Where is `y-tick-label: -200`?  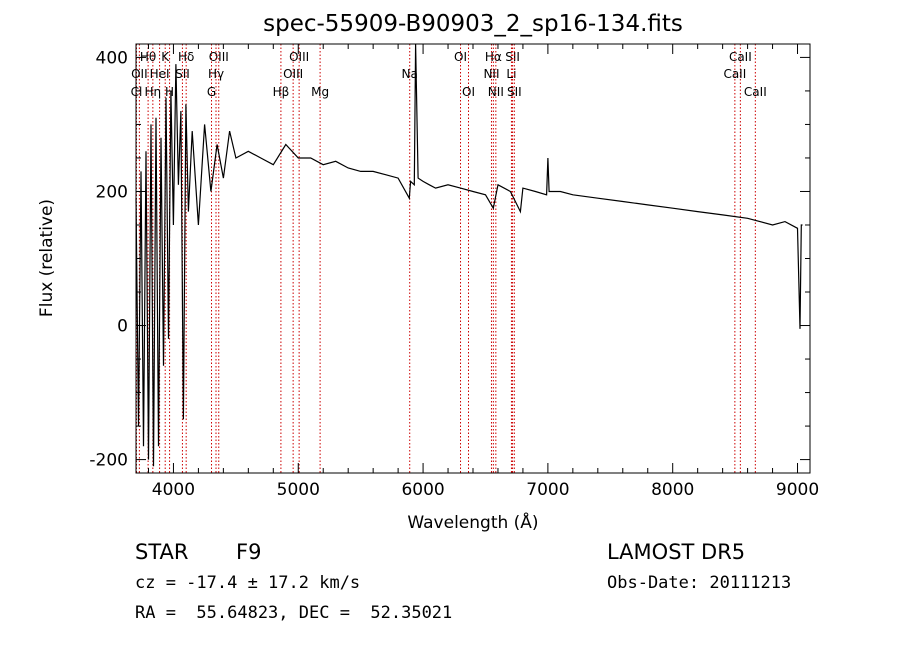
y-tick-label: -200 is located at coordinates (108, 461).